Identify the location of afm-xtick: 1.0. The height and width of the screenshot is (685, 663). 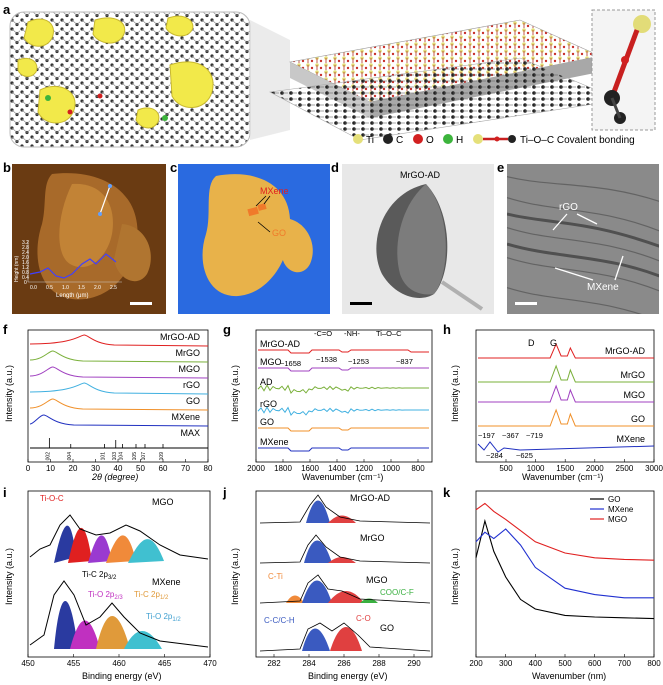
(65, 288).